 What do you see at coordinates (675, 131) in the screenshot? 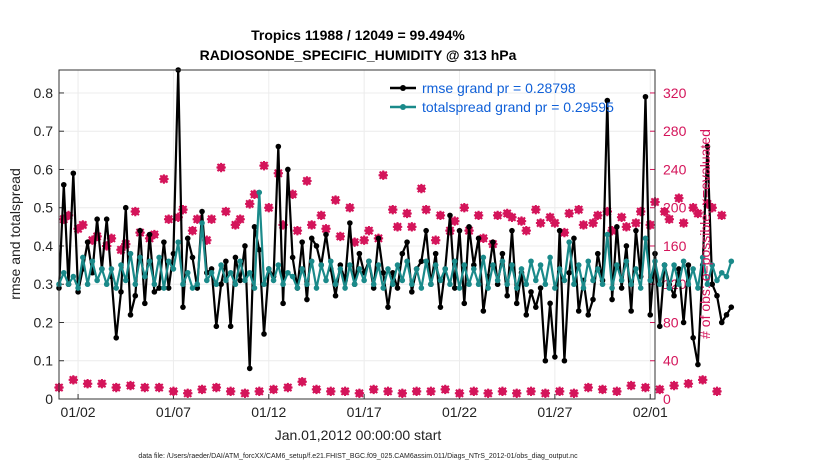
I see `y2-tick-label: 280` at bounding box center [675, 131].